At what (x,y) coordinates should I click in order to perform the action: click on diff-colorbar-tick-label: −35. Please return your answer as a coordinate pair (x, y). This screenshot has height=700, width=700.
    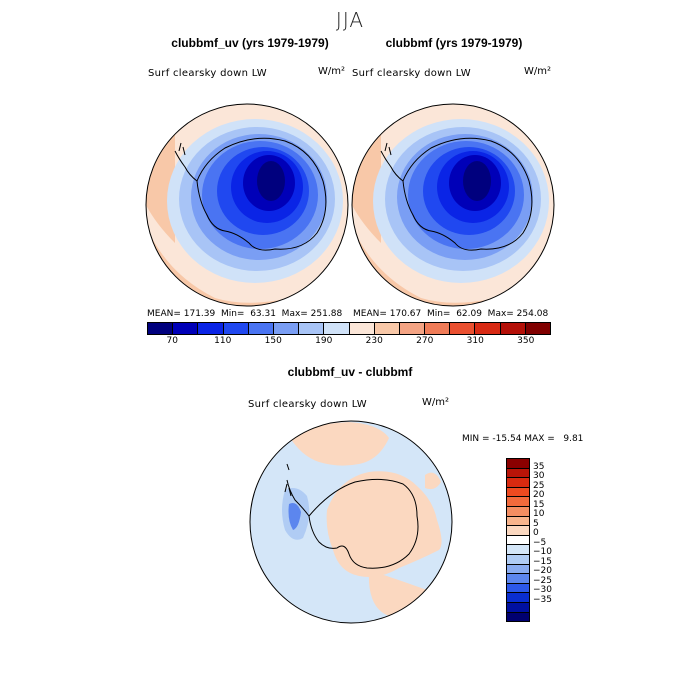
    Looking at the image, I should click on (542, 599).